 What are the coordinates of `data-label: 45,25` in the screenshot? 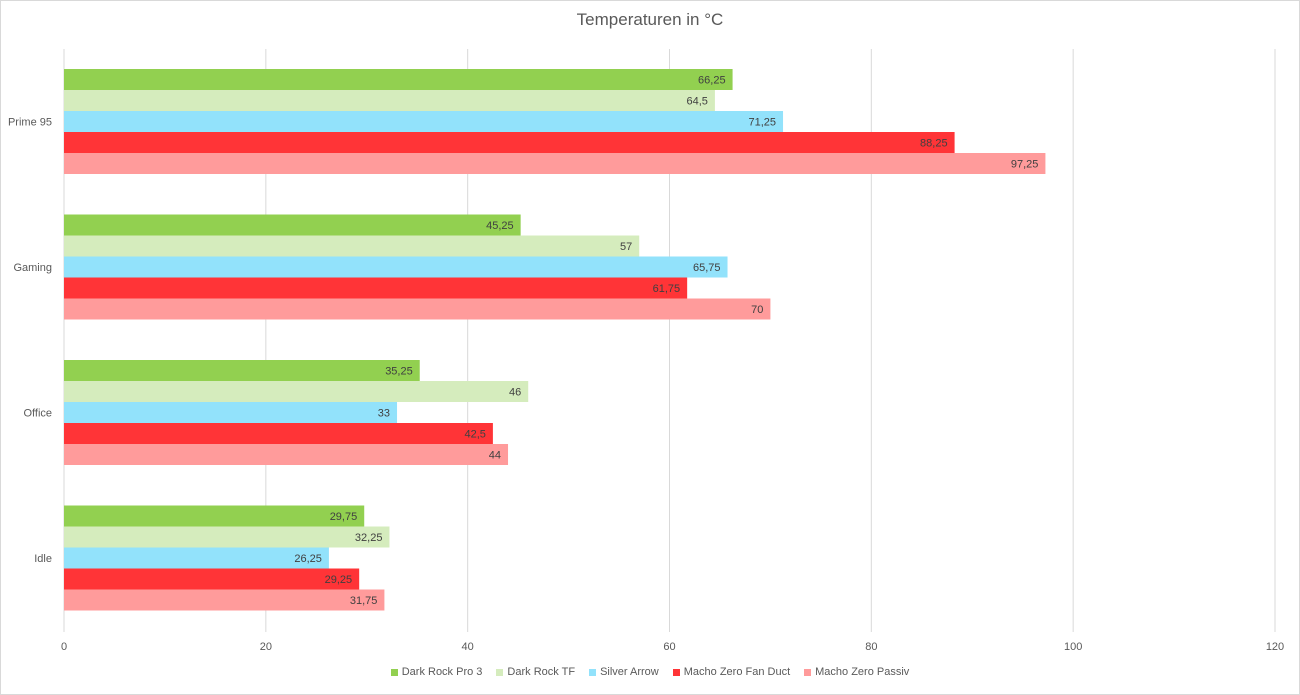 It's located at (500, 226).